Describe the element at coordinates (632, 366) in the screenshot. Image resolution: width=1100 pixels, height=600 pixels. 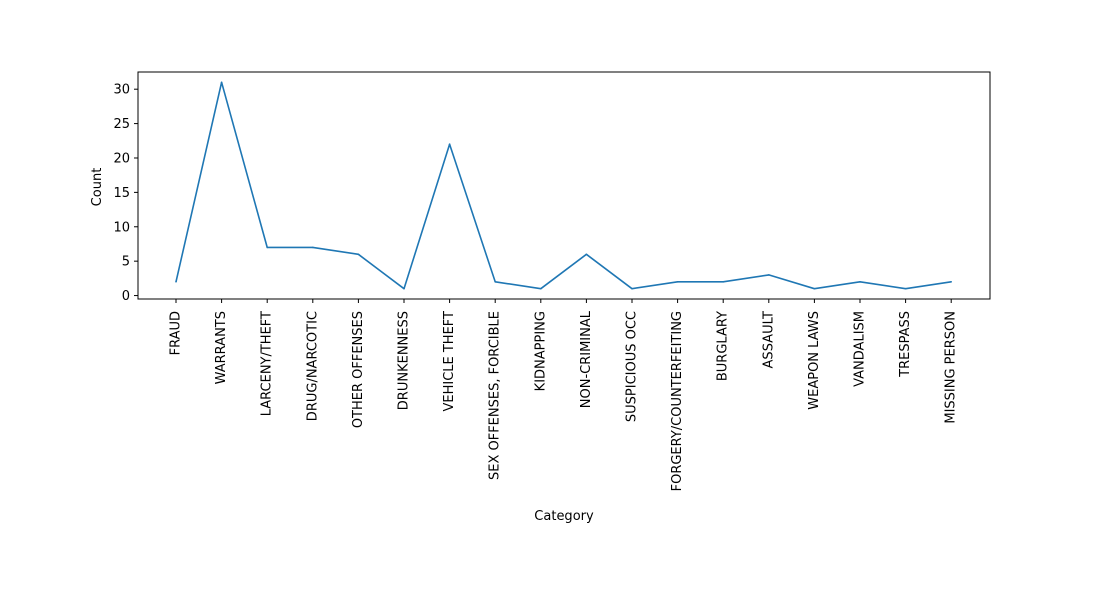
I see `x-tick-label: SUSPICIOUS OCC` at that location.